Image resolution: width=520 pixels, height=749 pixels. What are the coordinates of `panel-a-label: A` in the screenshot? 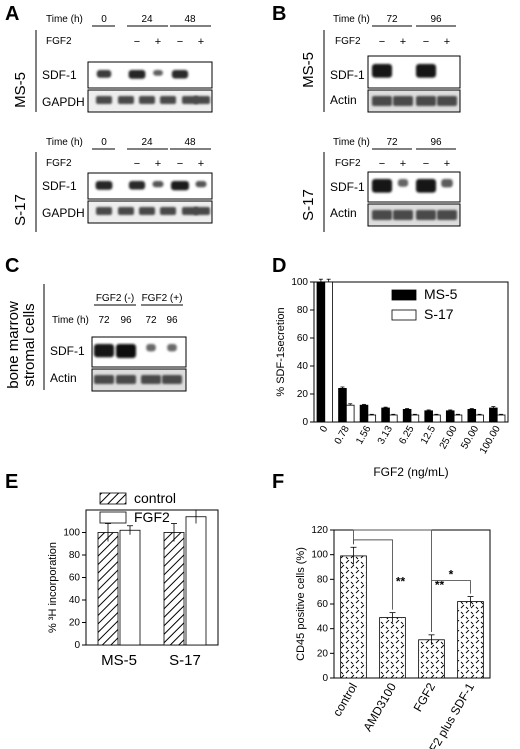 It's located at (12, 14).